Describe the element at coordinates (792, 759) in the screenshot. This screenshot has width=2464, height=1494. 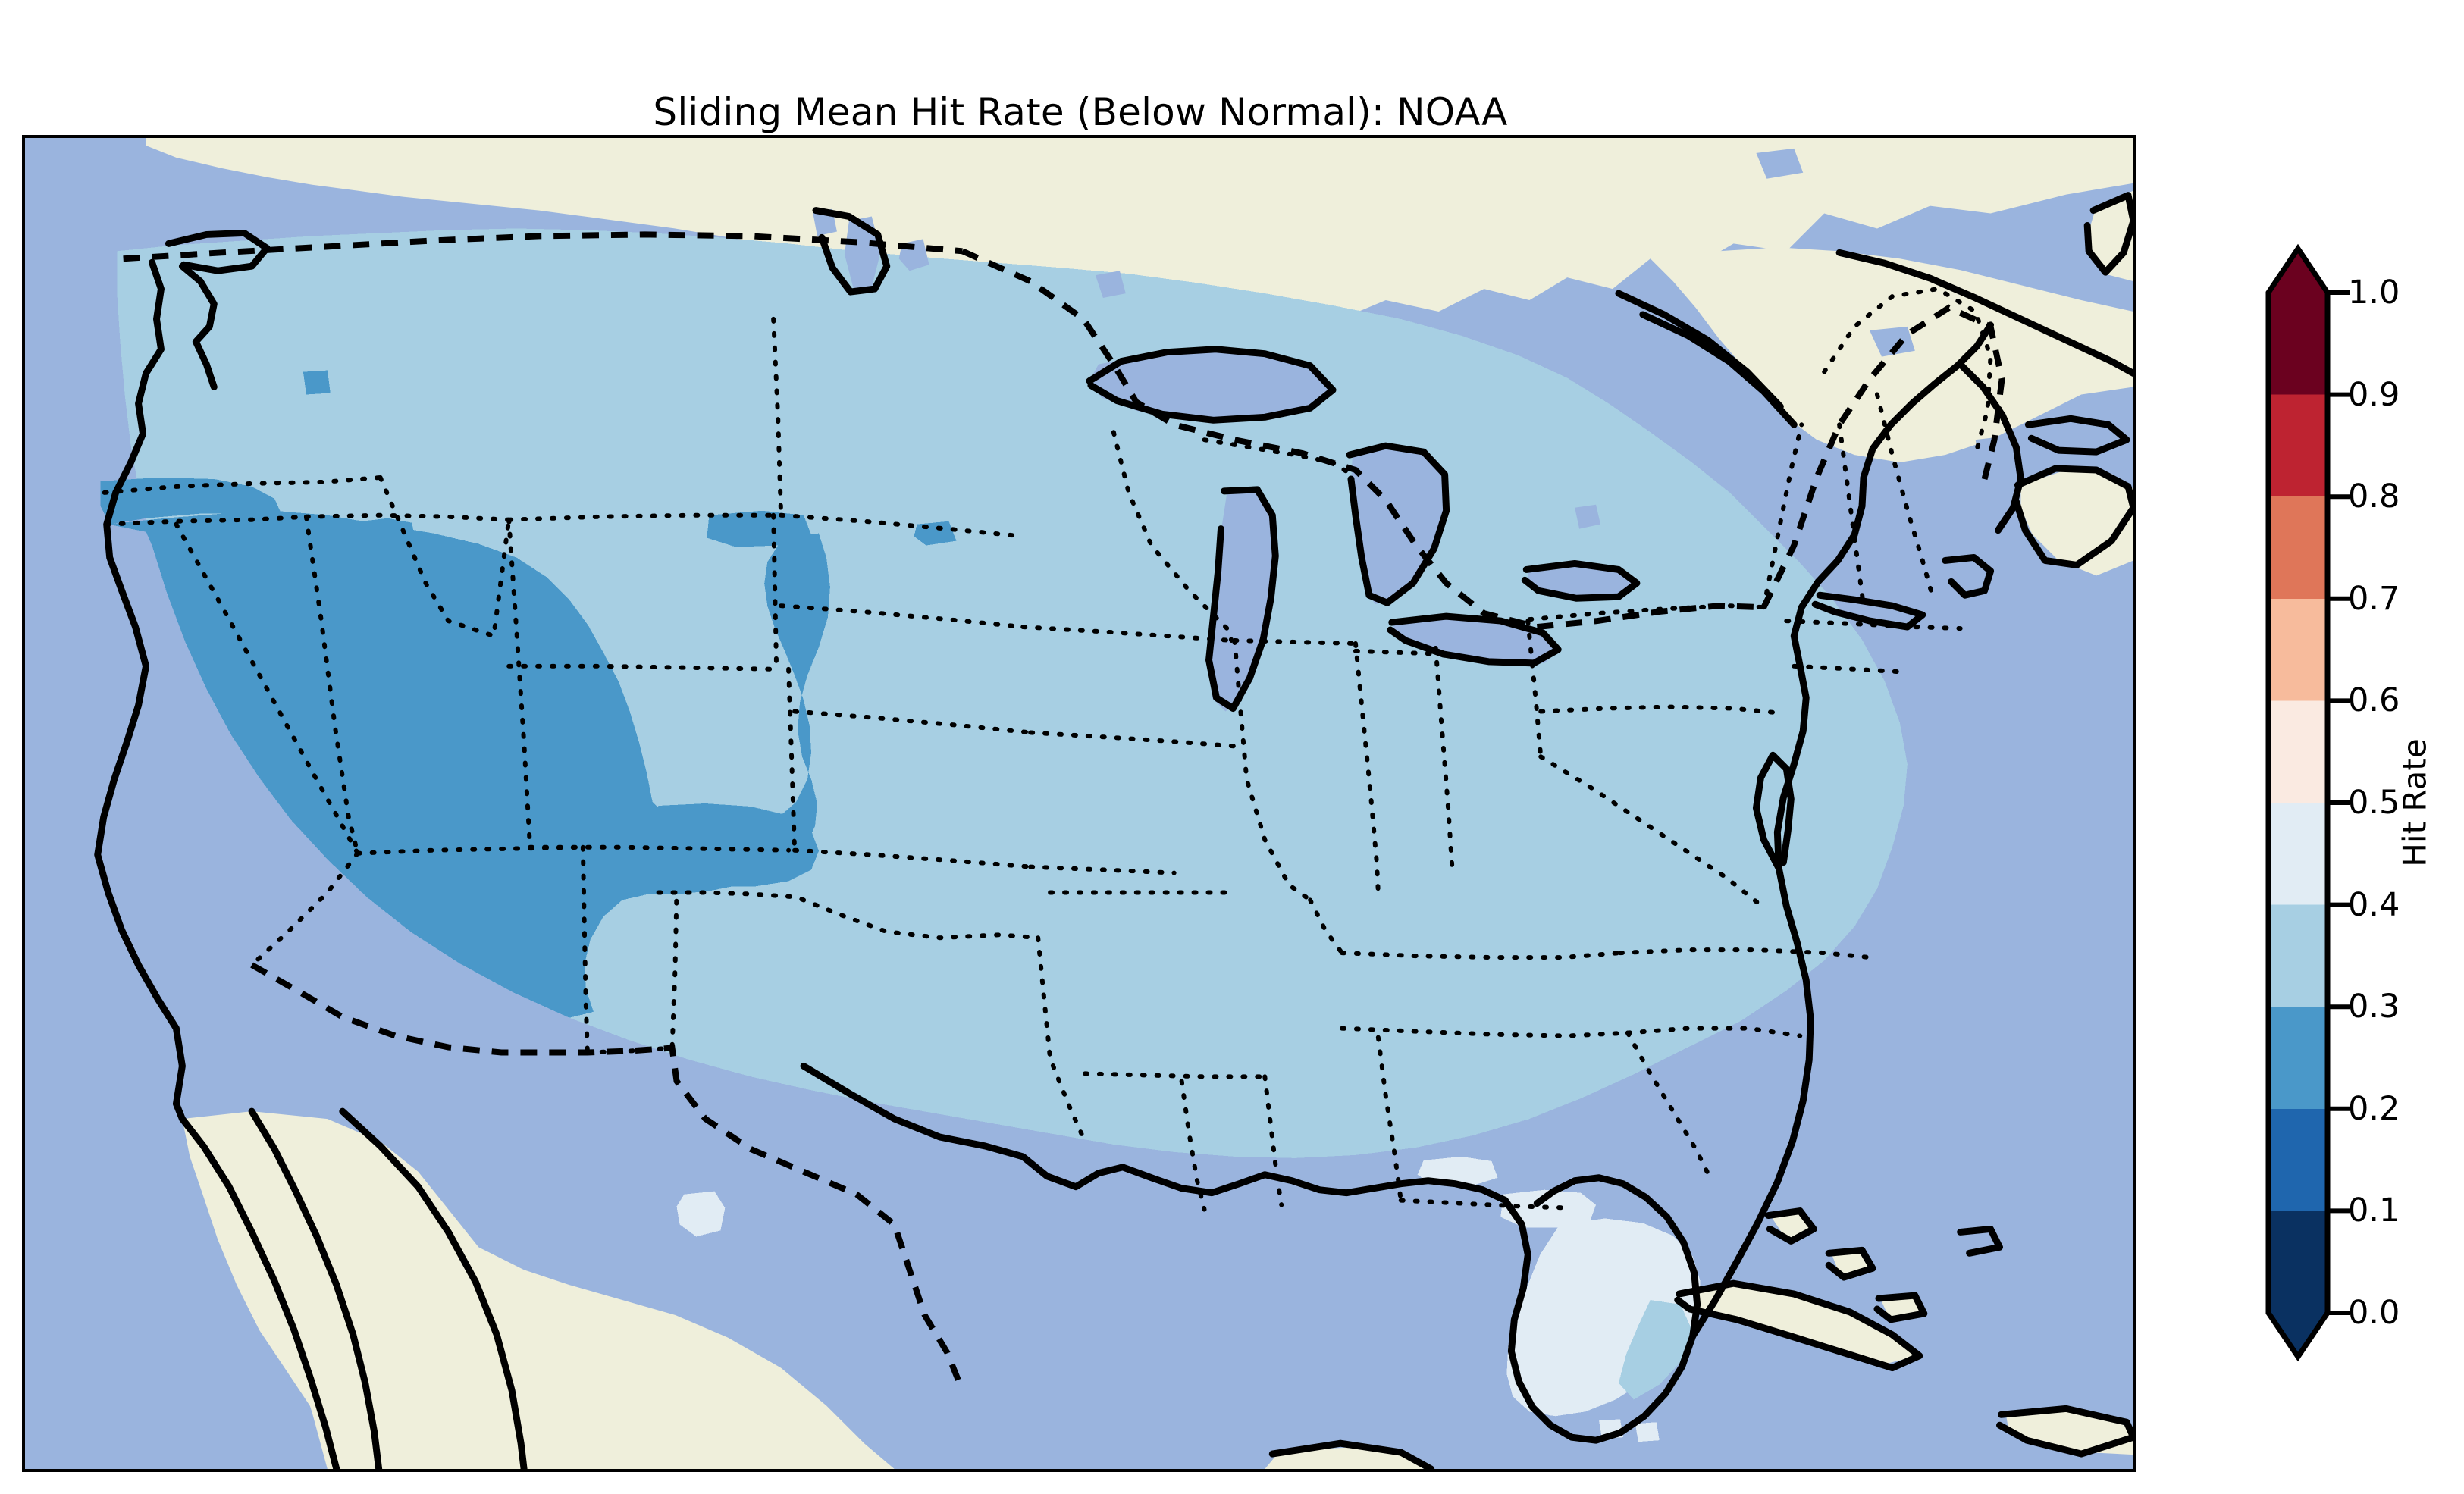
I see `border-co-ks` at that location.